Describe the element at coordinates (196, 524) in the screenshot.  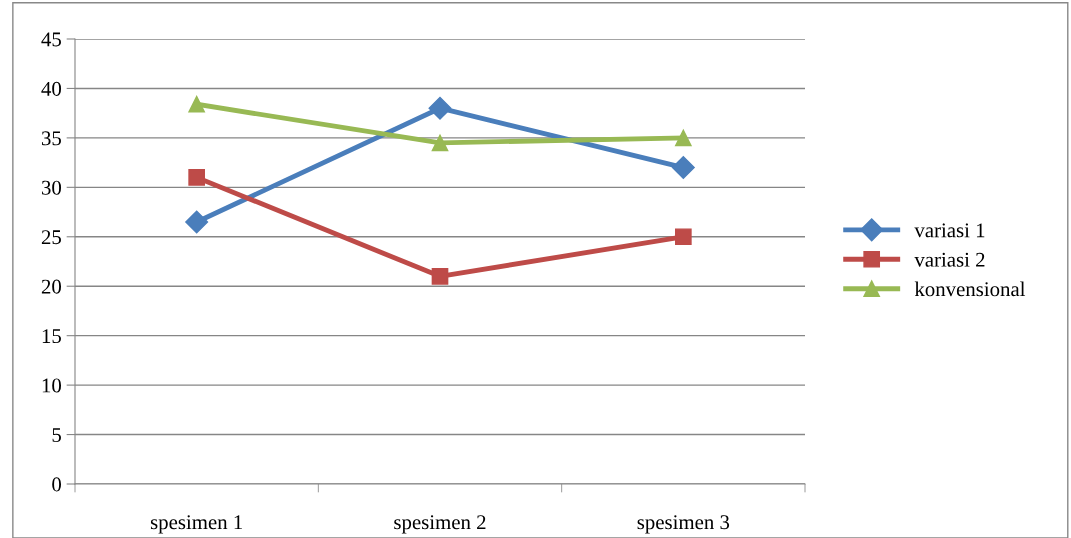
I see `x-tick-label: spesimen 1` at that location.